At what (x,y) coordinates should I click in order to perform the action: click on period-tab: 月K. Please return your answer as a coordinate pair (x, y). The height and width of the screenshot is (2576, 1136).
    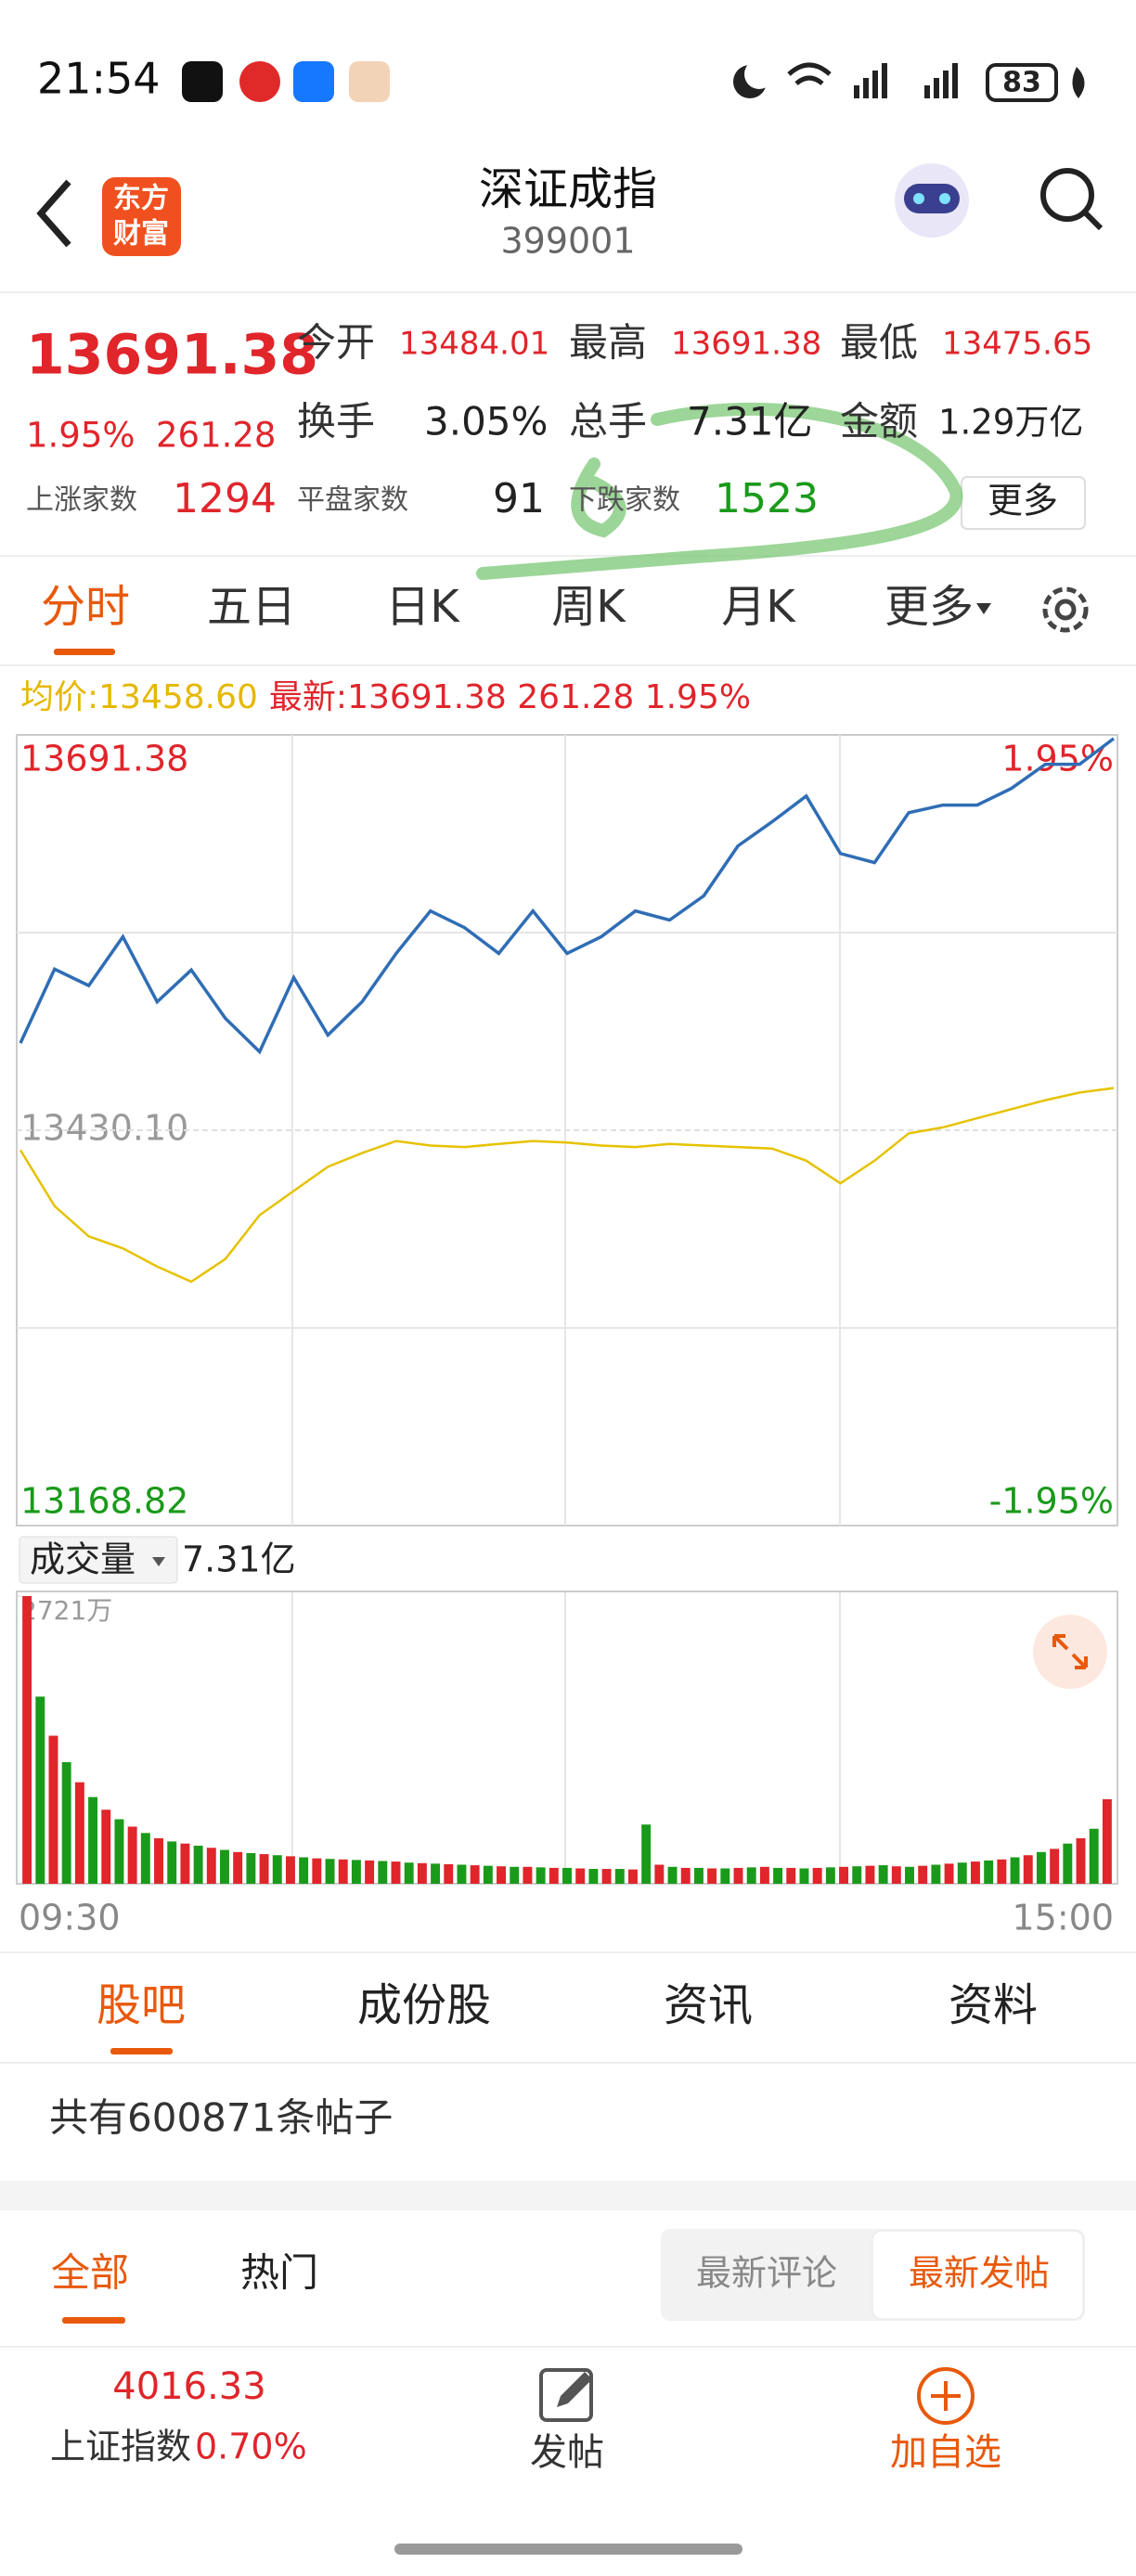
    Looking at the image, I should click on (758, 607).